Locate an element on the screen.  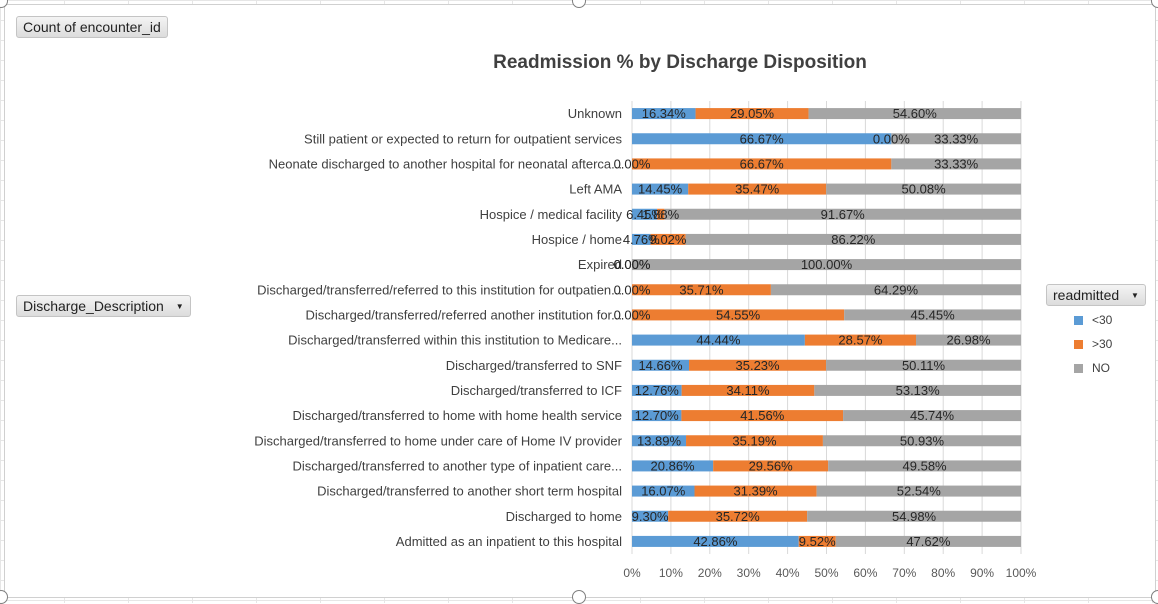
data-label: 12.76% is located at coordinates (657, 390).